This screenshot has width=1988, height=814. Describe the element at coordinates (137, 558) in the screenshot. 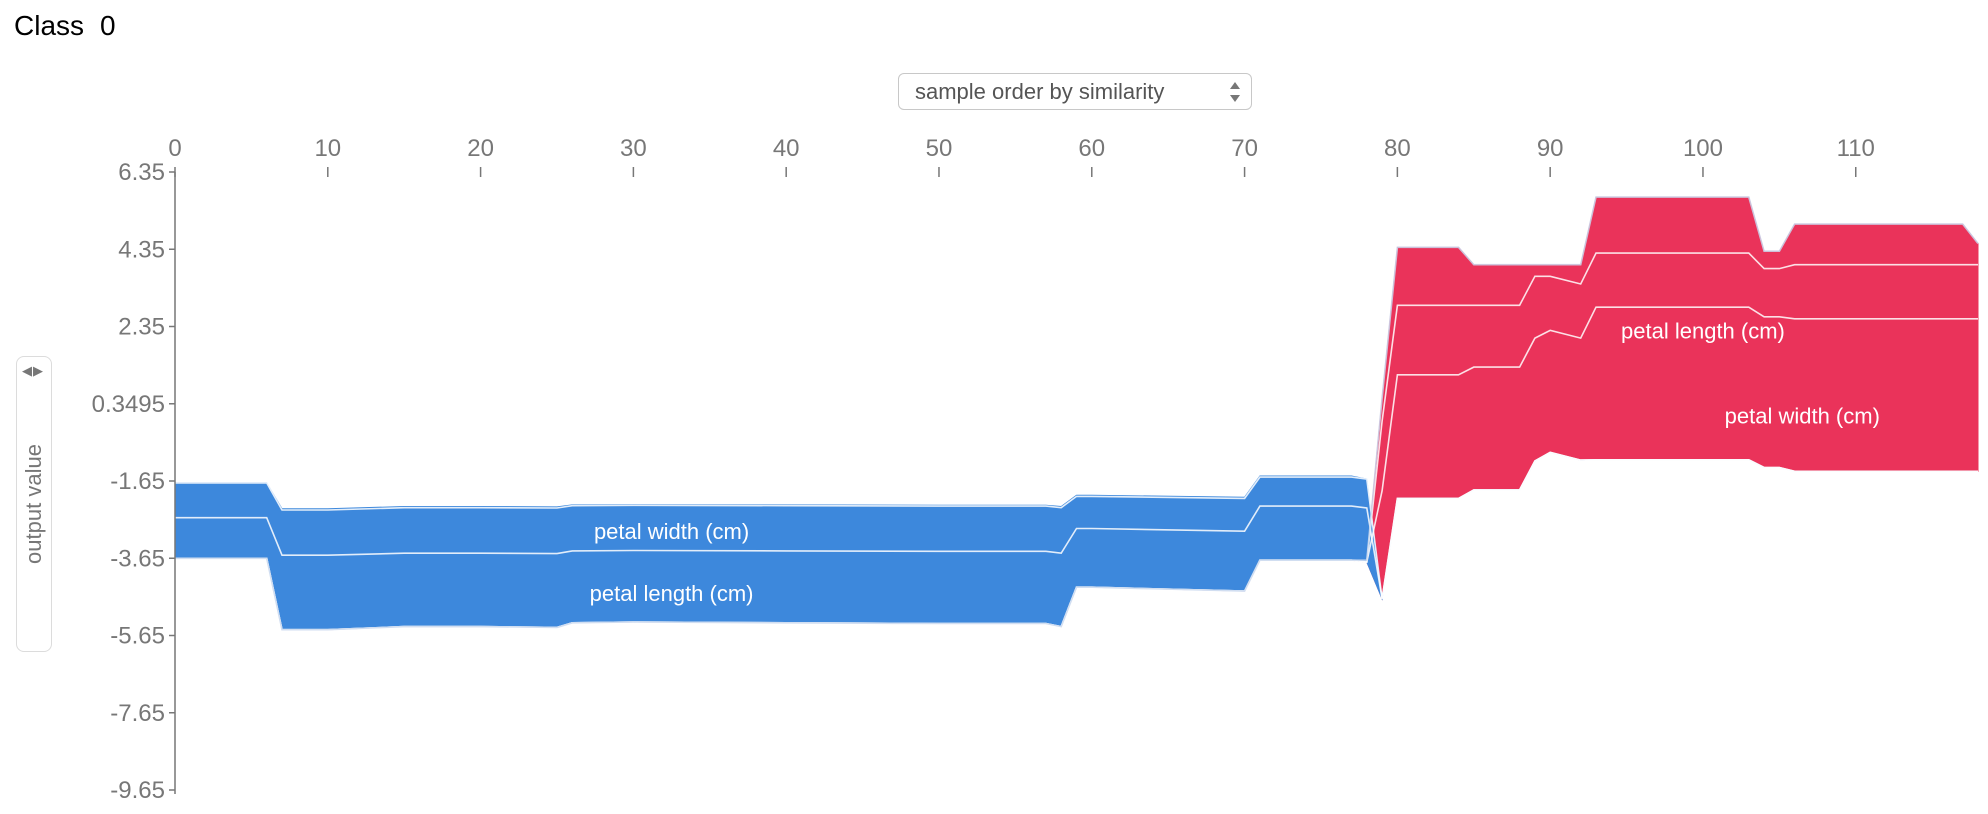

I see `y-tick-label-5: -3.65` at that location.